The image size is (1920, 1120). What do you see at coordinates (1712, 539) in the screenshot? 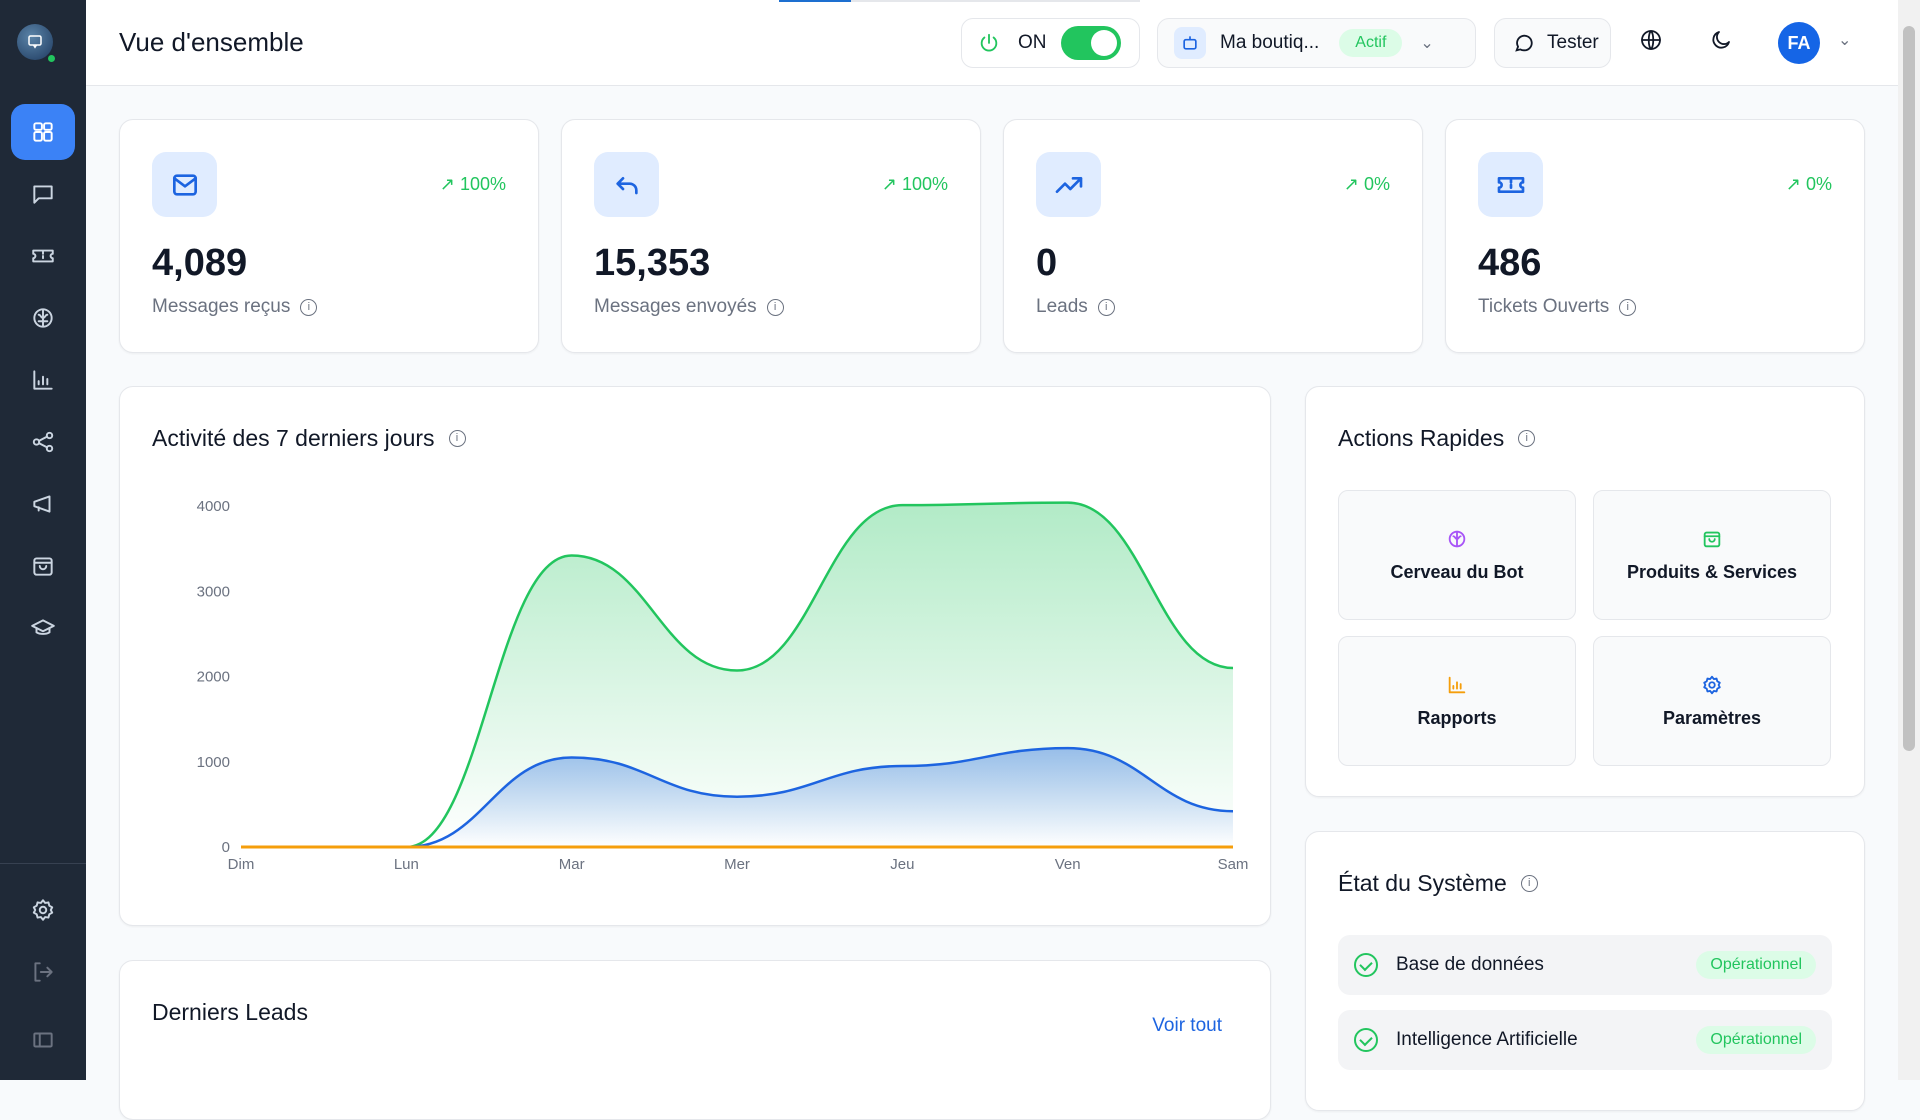
I see `shopping-bag-icon` at bounding box center [1712, 539].